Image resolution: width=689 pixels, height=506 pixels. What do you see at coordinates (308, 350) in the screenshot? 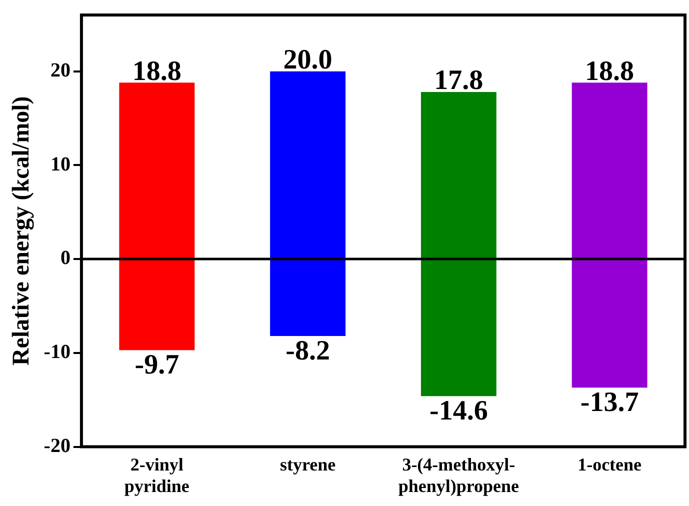
I see `data-label: -8.2` at bounding box center [308, 350].